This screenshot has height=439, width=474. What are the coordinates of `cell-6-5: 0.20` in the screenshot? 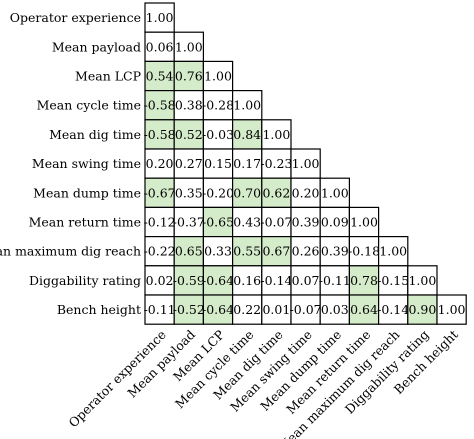 It's located at (305, 192).